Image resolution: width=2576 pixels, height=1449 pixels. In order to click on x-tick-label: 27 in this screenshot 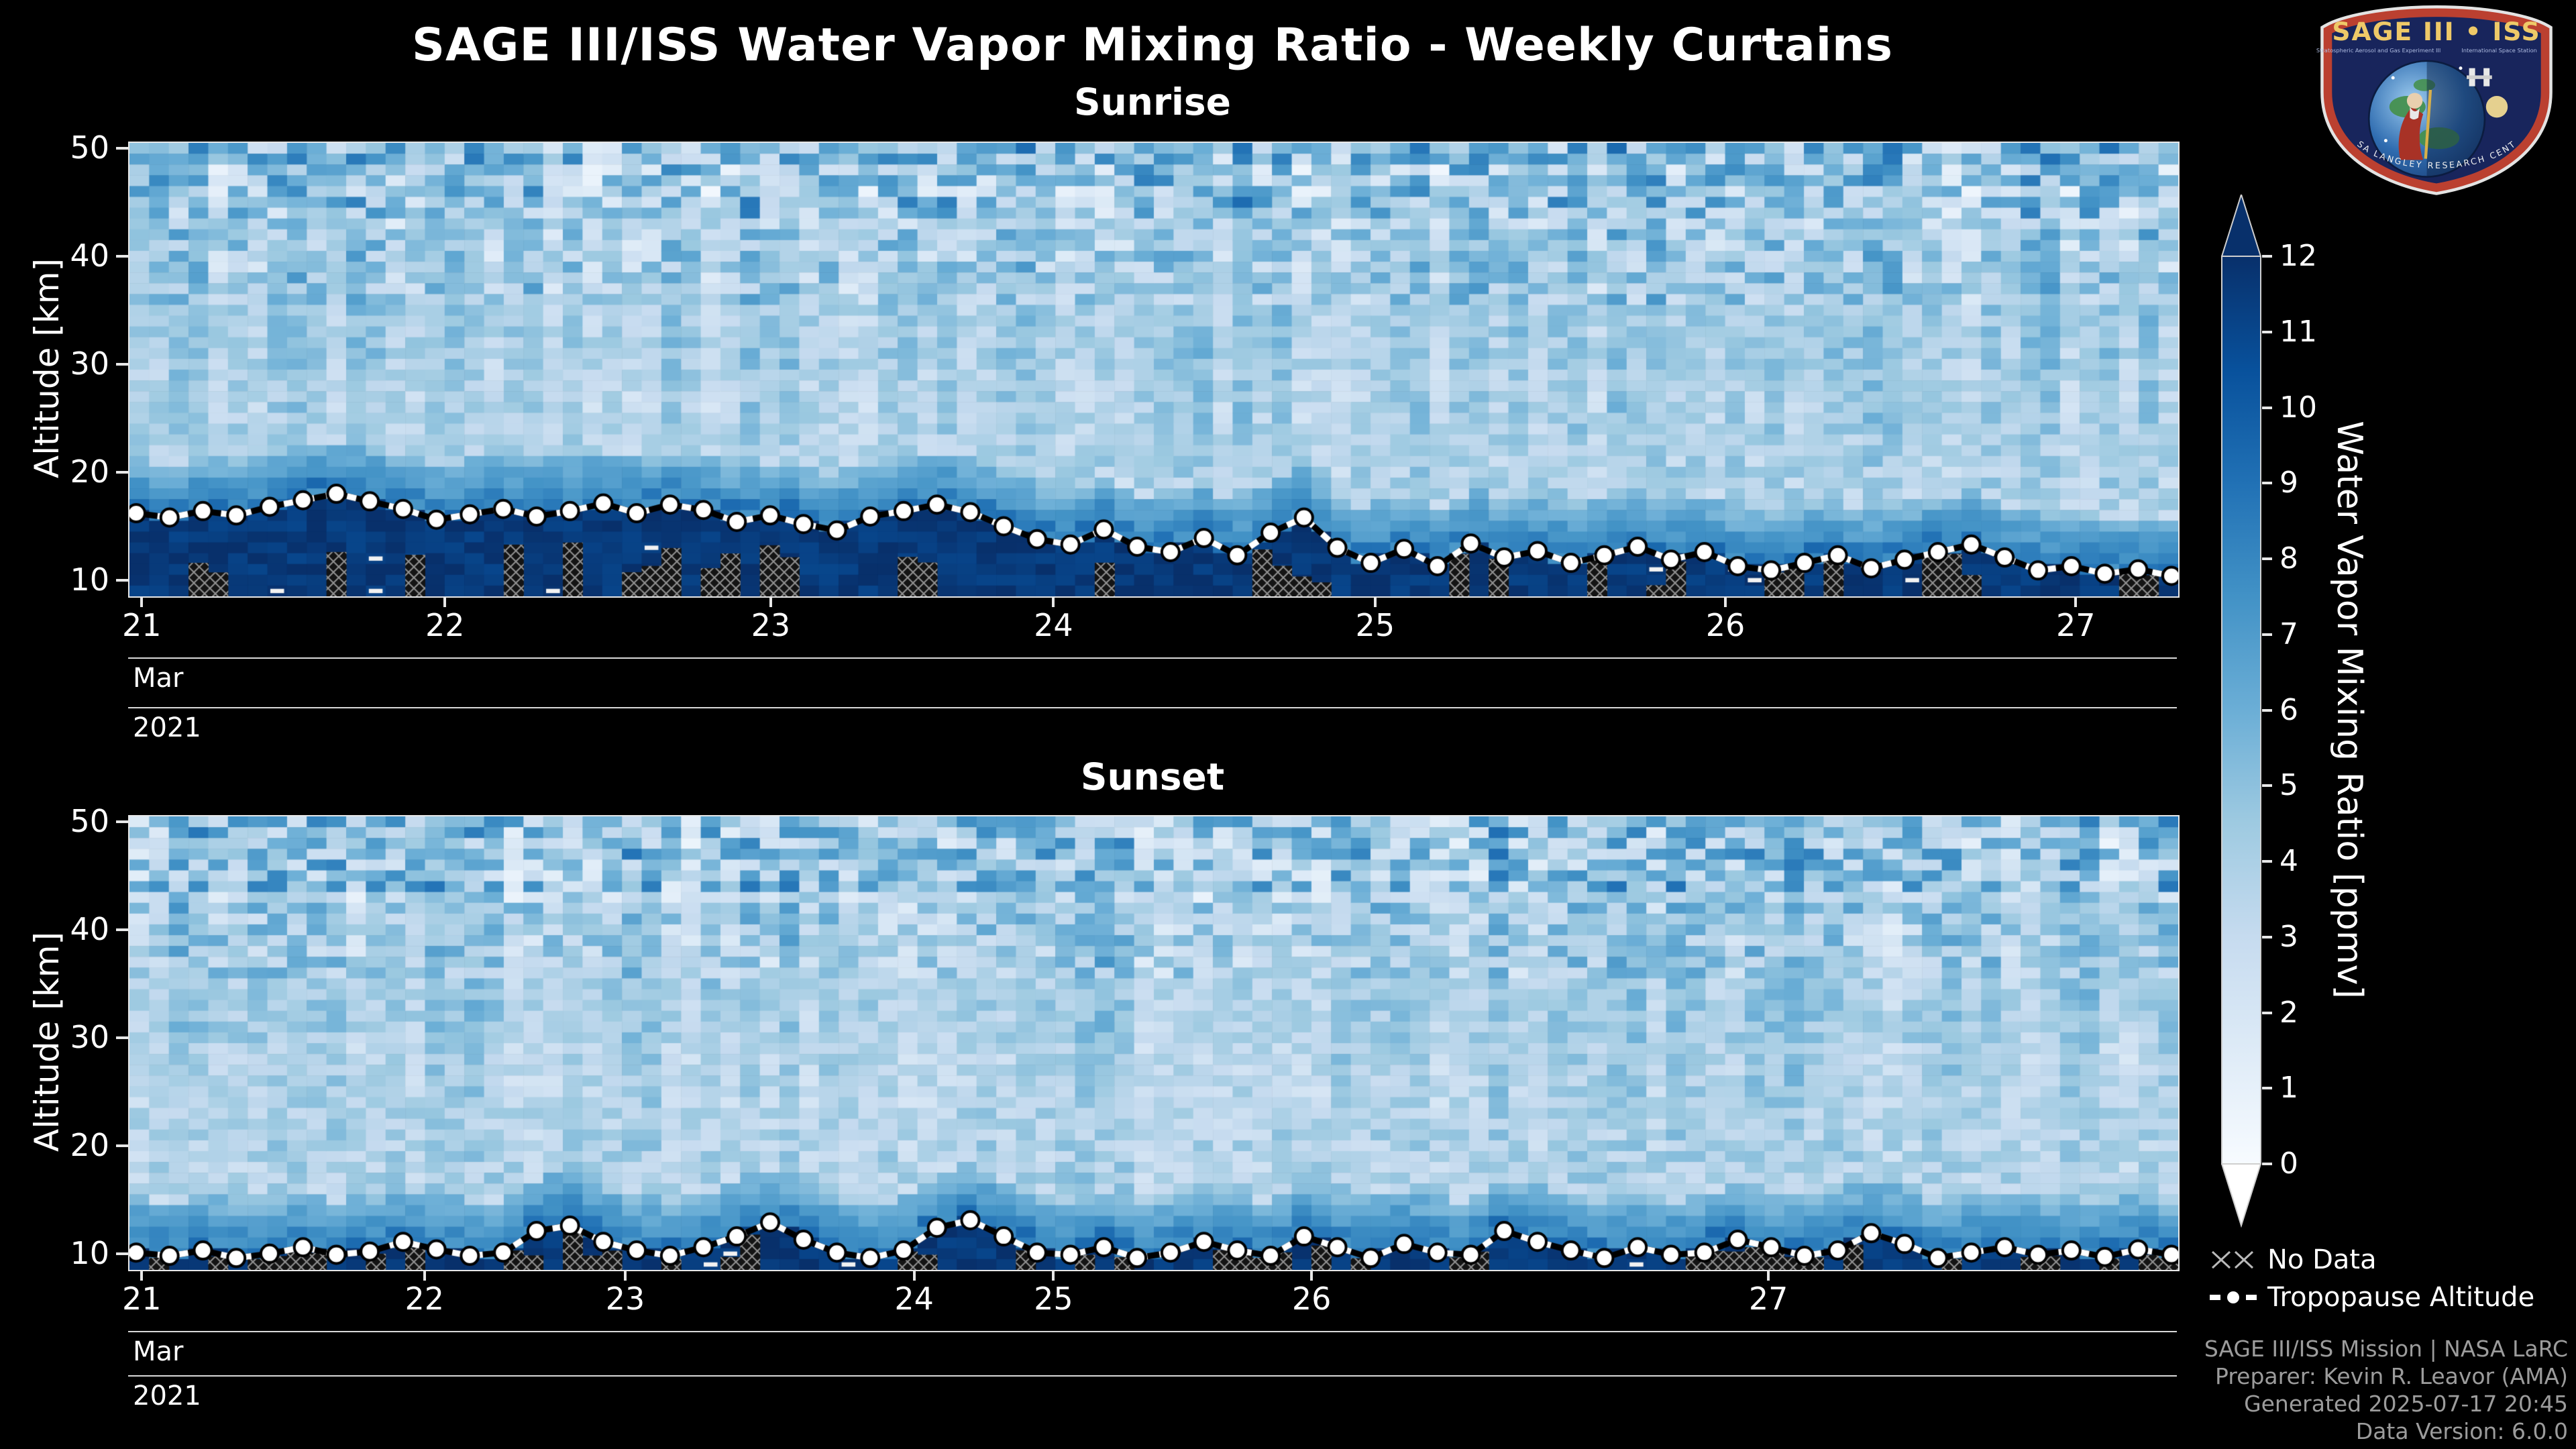, I will do `click(2076, 625)`.